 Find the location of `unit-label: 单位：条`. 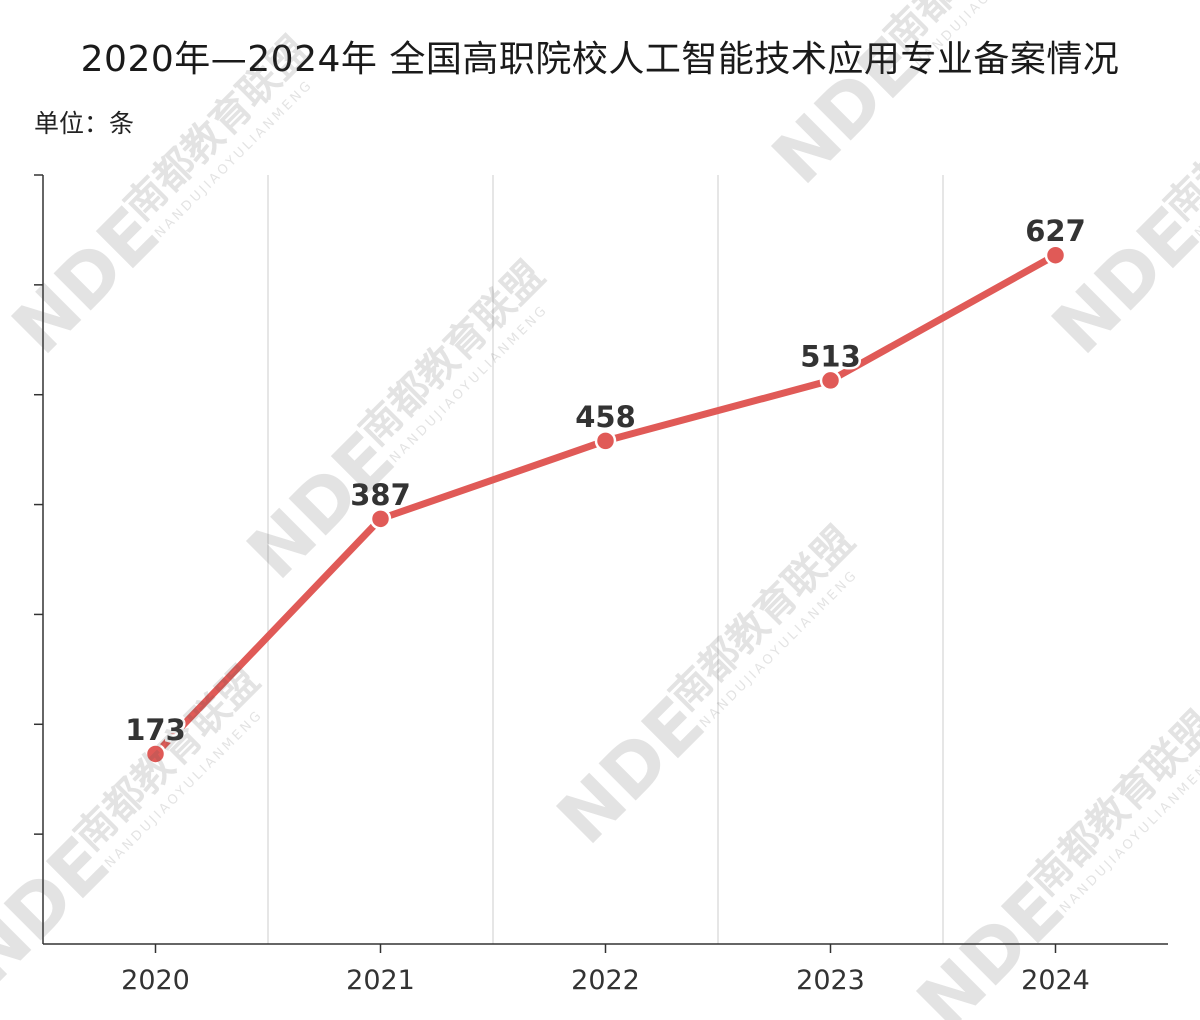

unit-label: 单位：条 is located at coordinates (84, 123).